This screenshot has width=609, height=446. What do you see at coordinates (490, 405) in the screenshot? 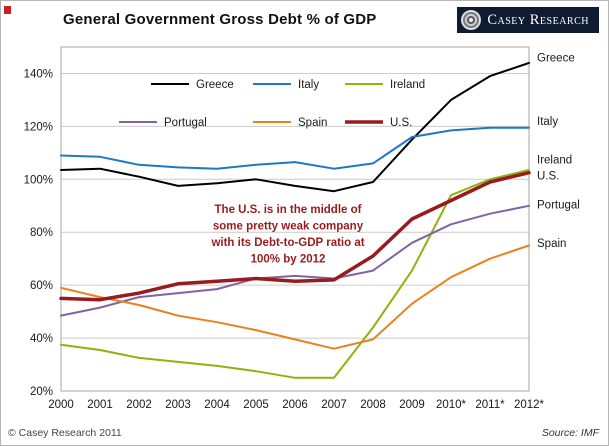
I see `x-axis-tick-label: 2011*` at bounding box center [490, 405].